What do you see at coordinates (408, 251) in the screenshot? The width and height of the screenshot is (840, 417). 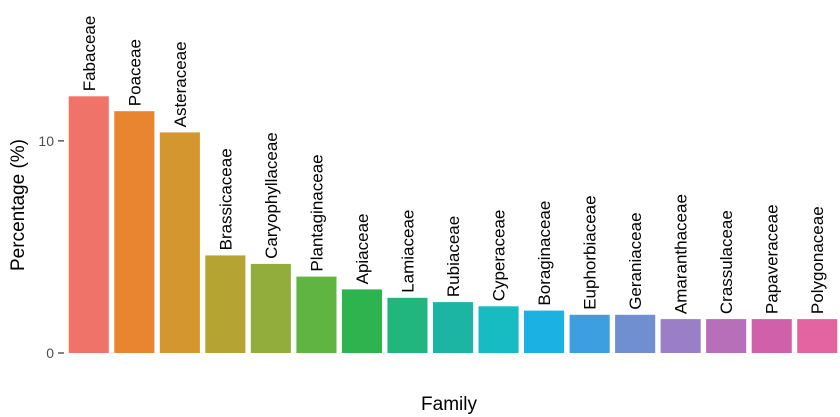 I see `bar-label-lamiaceae: Lamiaceae` at bounding box center [408, 251].